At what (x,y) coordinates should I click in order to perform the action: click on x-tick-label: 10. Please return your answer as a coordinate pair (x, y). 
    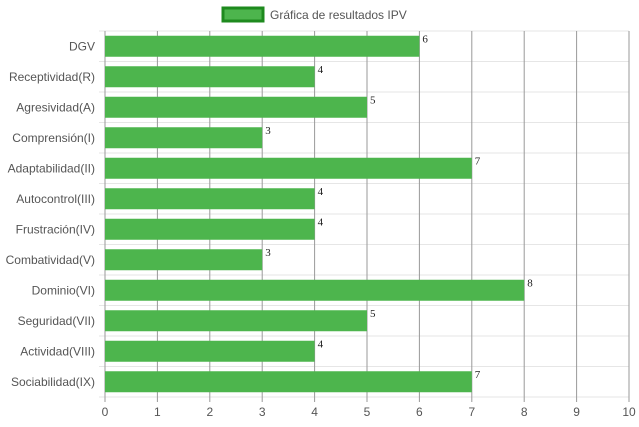
    Looking at the image, I should click on (629, 412).